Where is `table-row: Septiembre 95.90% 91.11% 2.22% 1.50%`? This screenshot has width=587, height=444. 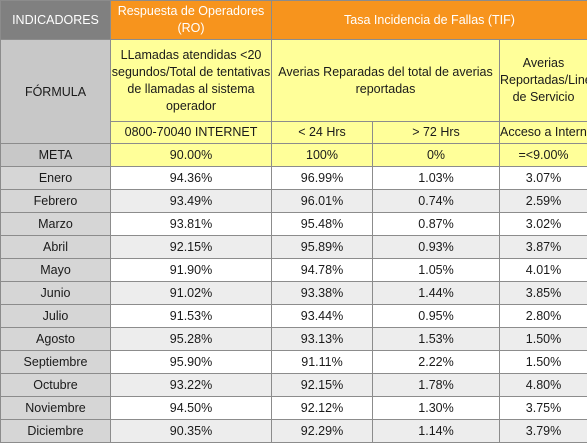 table-row: Septiembre 95.90% 91.11% 2.22% 1.50% is located at coordinates (293, 362).